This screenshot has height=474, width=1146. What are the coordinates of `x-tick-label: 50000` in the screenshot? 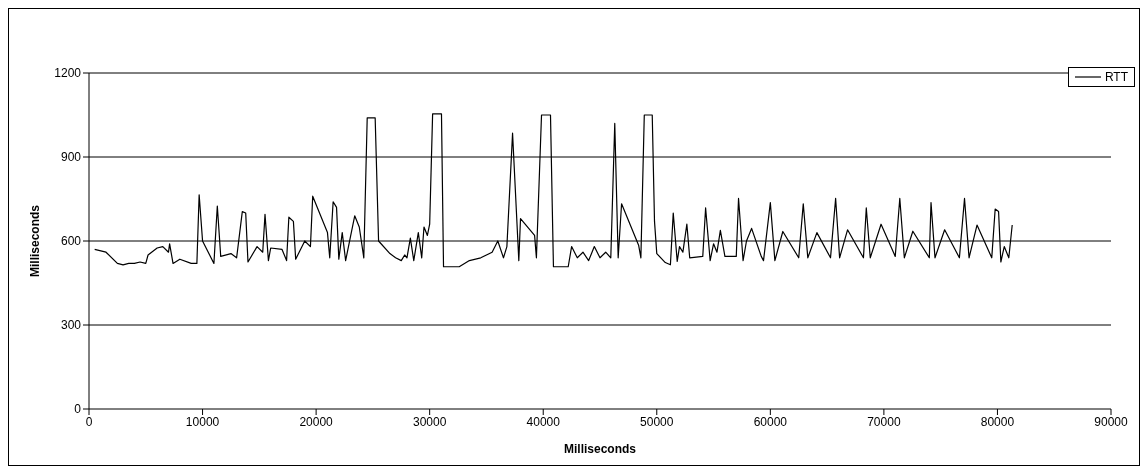 It's located at (657, 421).